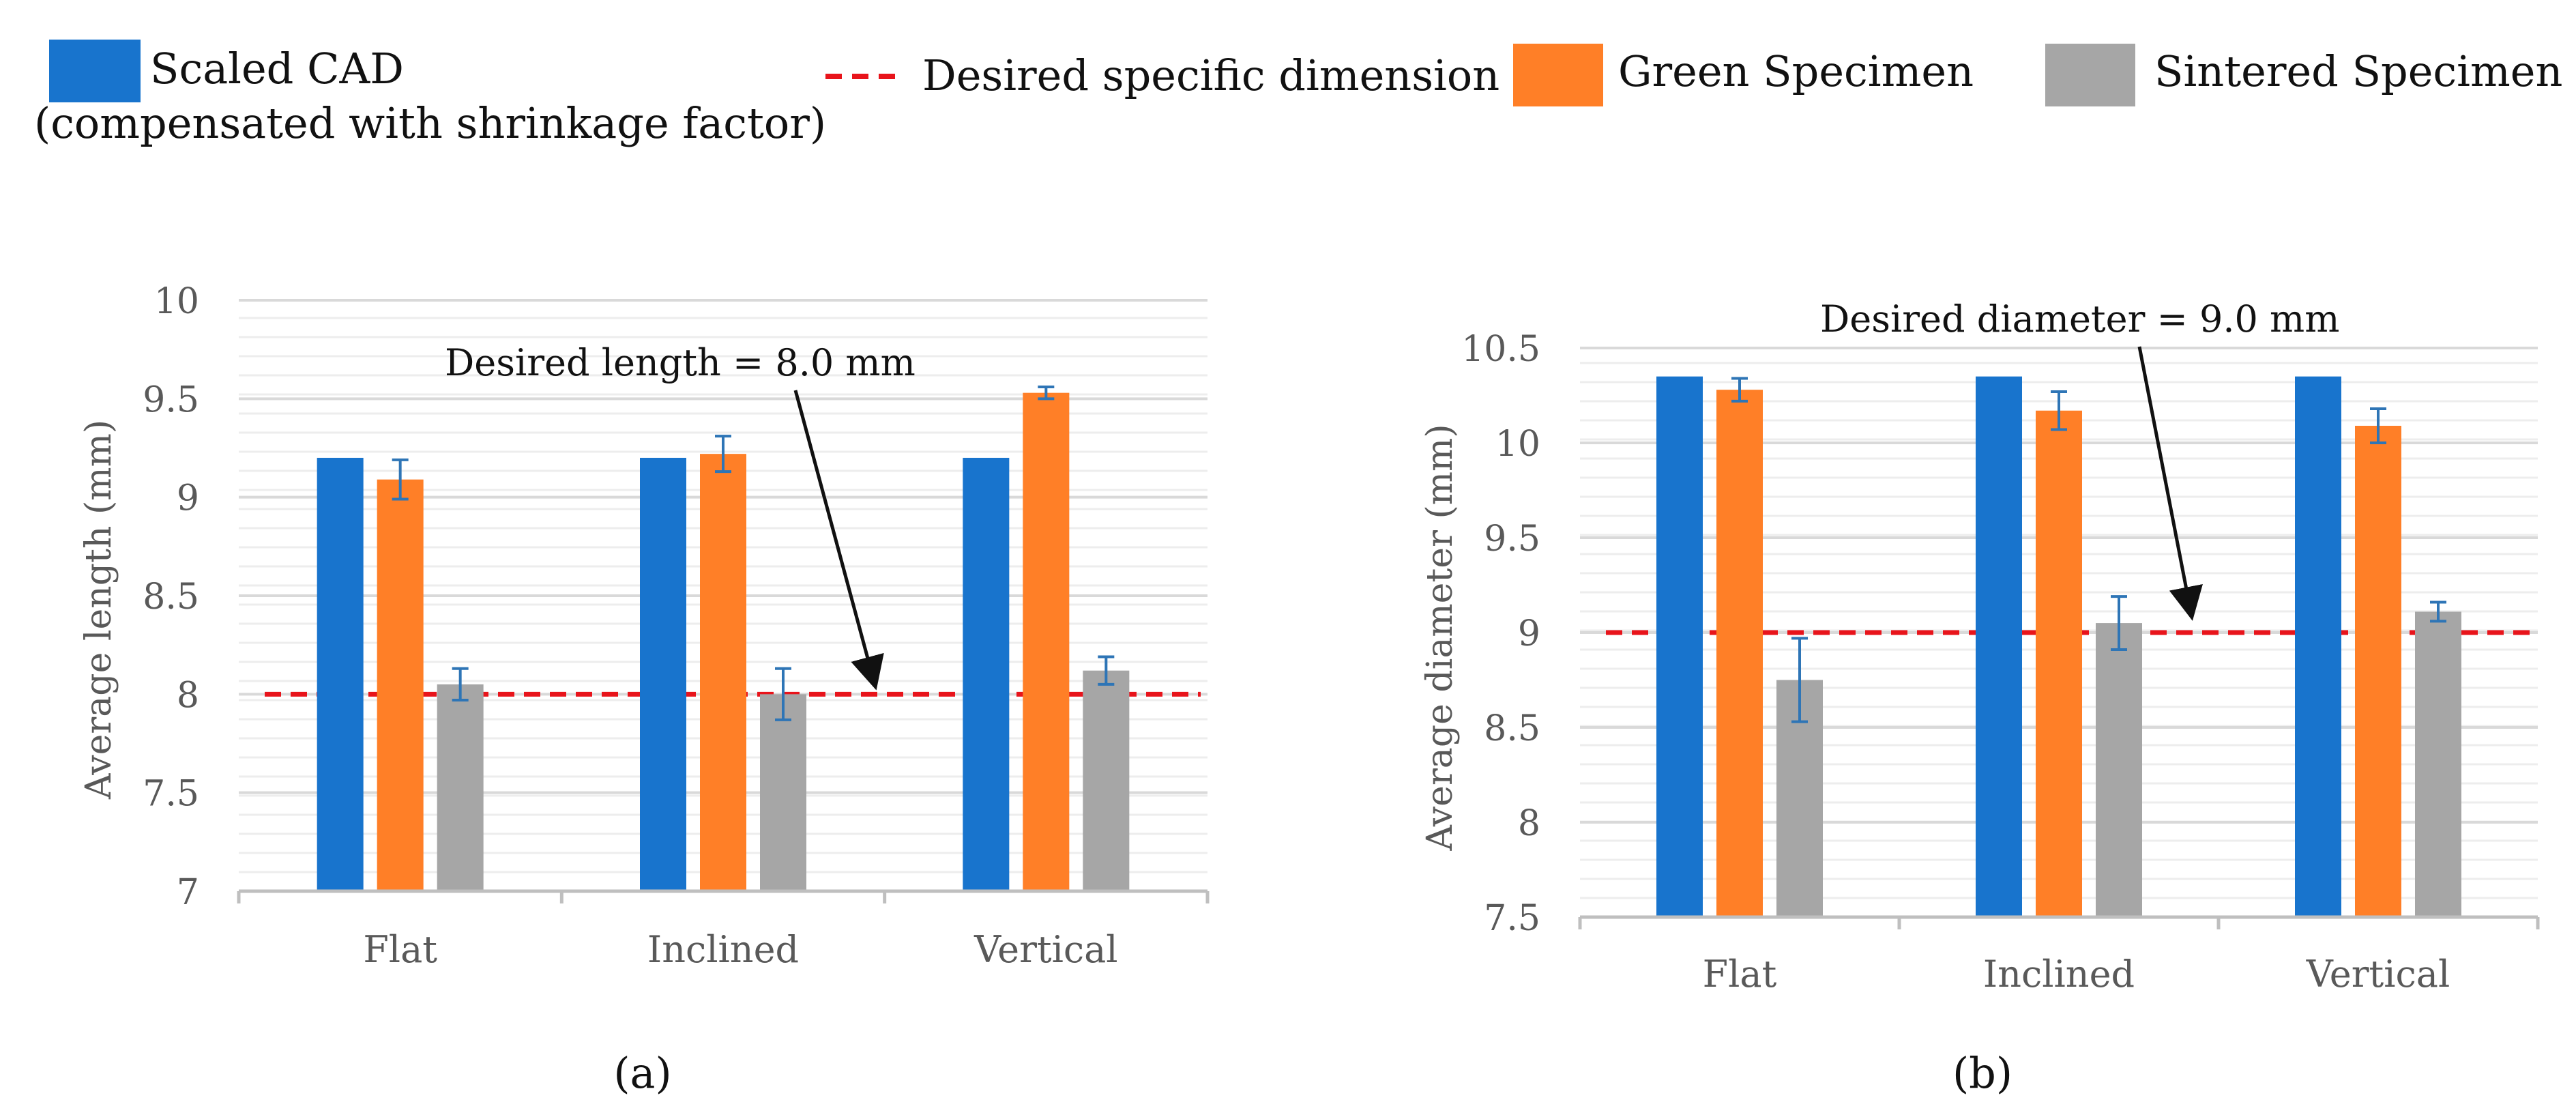 This screenshot has width=2576, height=1115. What do you see at coordinates (2378, 671) in the screenshot?
I see `bar-green-vertical-b` at bounding box center [2378, 671].